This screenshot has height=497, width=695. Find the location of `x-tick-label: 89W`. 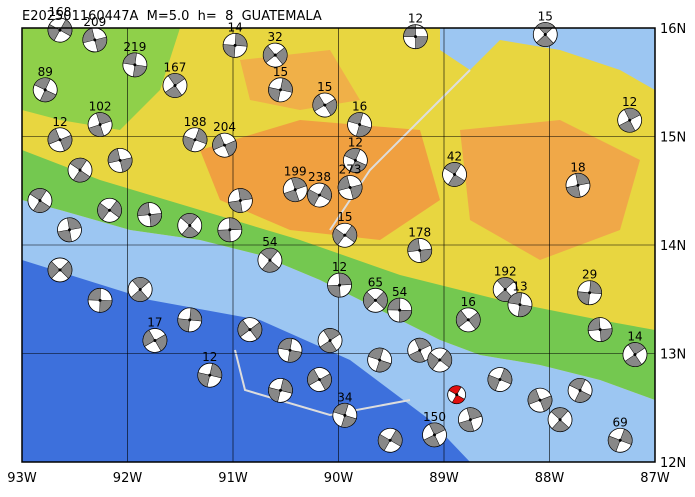

x-tick-label: 89W is located at coordinates (444, 478).